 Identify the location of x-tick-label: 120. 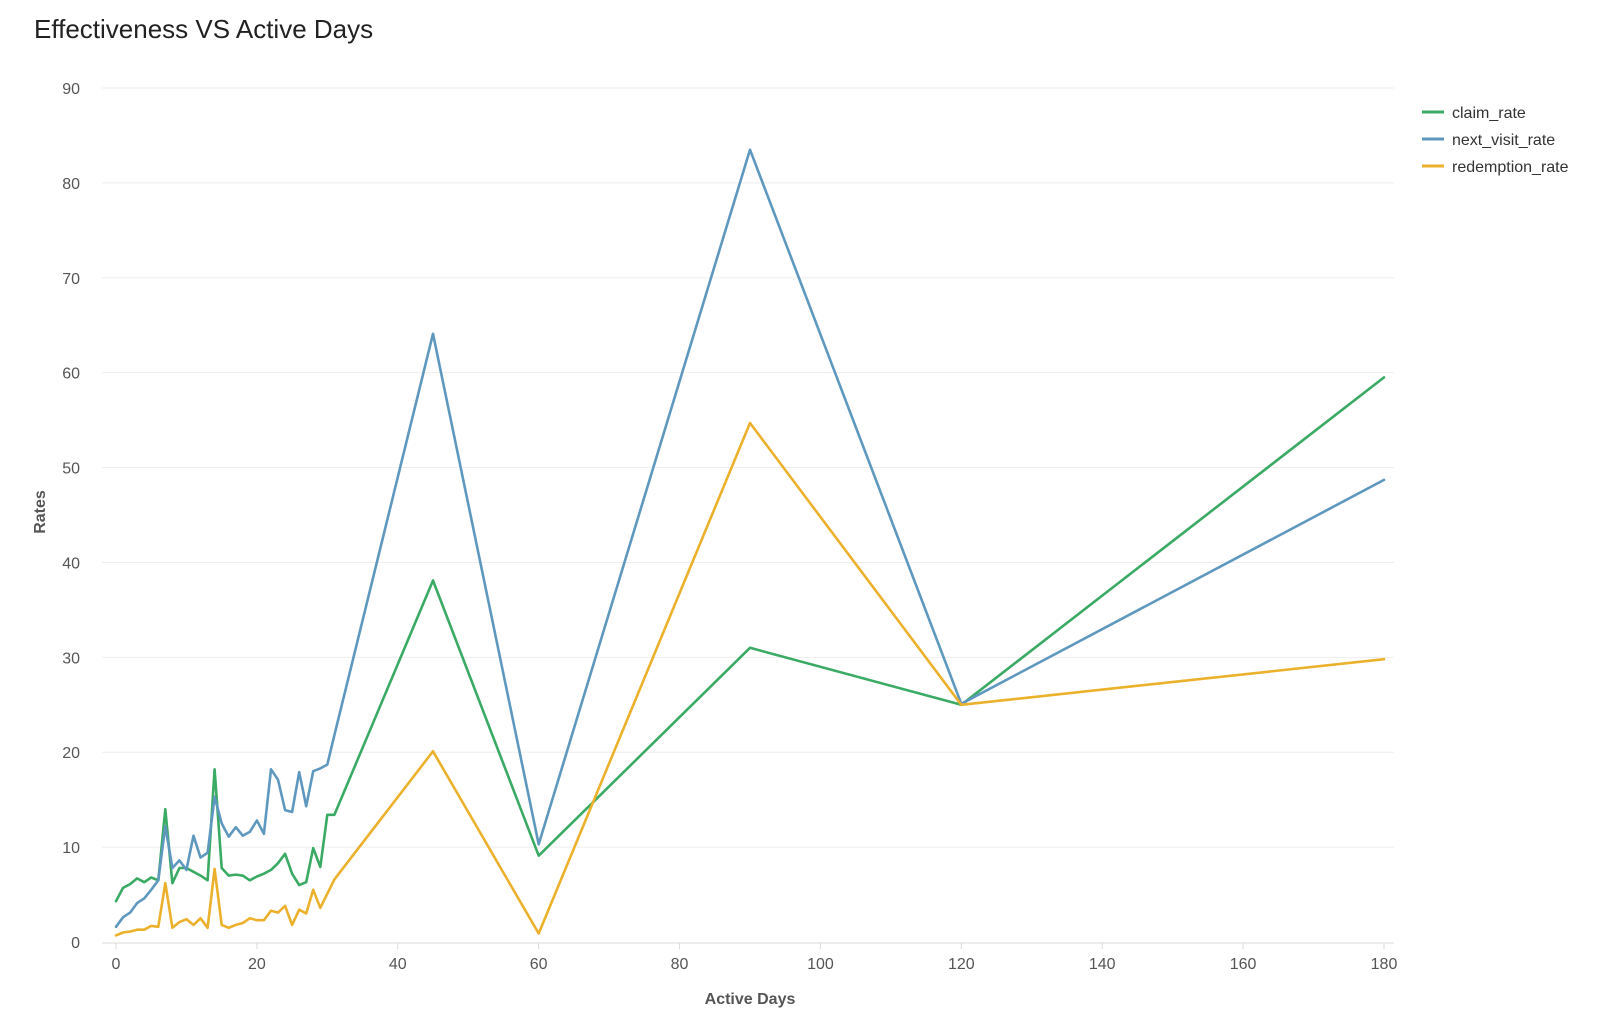
(961, 964).